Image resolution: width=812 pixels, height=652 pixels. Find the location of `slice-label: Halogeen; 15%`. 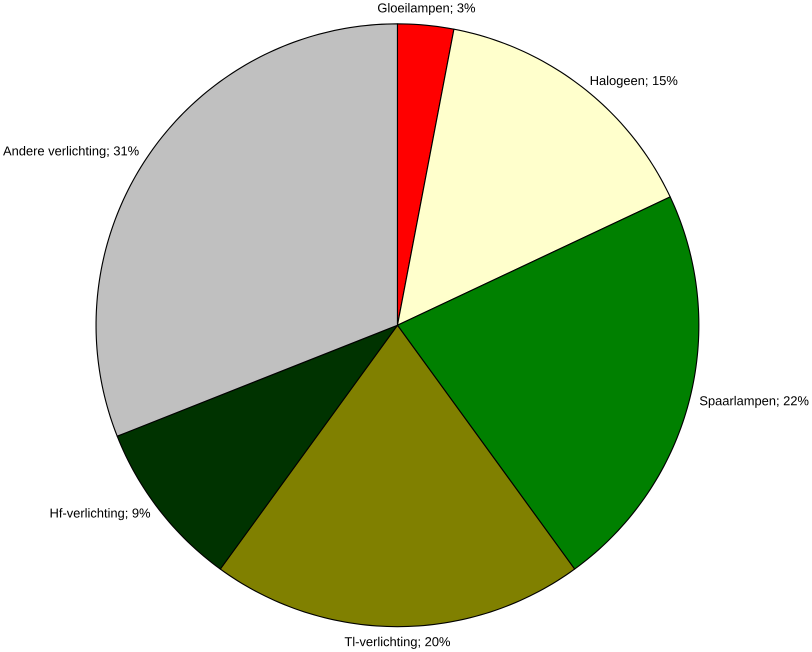

slice-label: Halogeen; 15% is located at coordinates (634, 82).